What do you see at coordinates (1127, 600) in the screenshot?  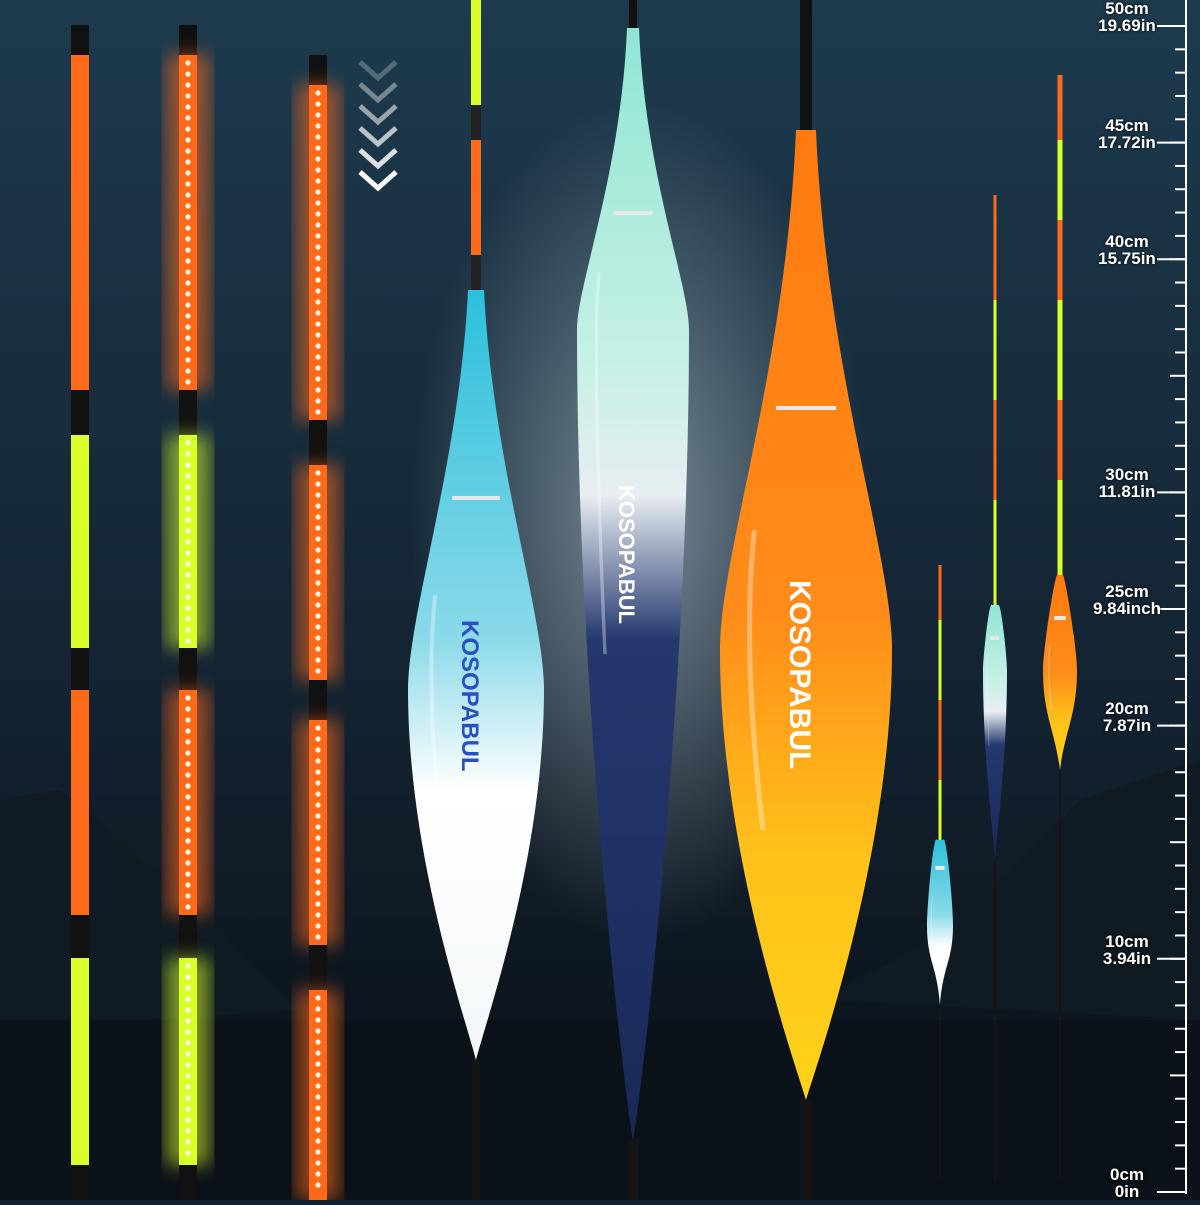 I see `ruler-label: 25cm 9.84inch` at bounding box center [1127, 600].